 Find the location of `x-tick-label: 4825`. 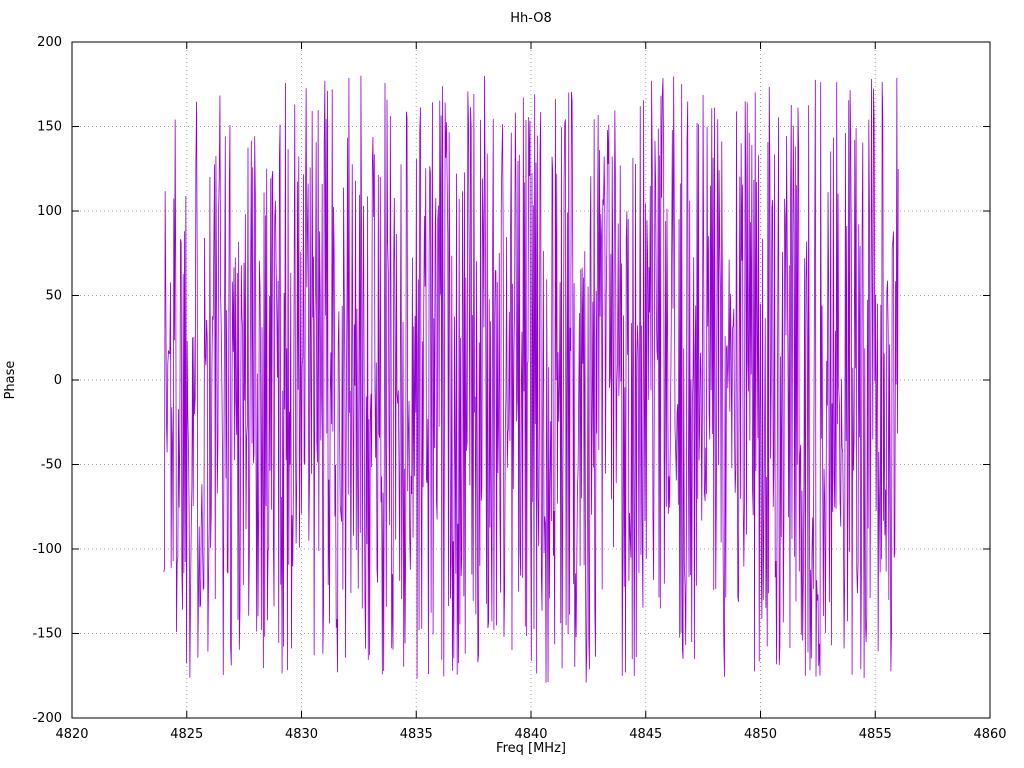

x-tick-label: 4825 is located at coordinates (186, 734).